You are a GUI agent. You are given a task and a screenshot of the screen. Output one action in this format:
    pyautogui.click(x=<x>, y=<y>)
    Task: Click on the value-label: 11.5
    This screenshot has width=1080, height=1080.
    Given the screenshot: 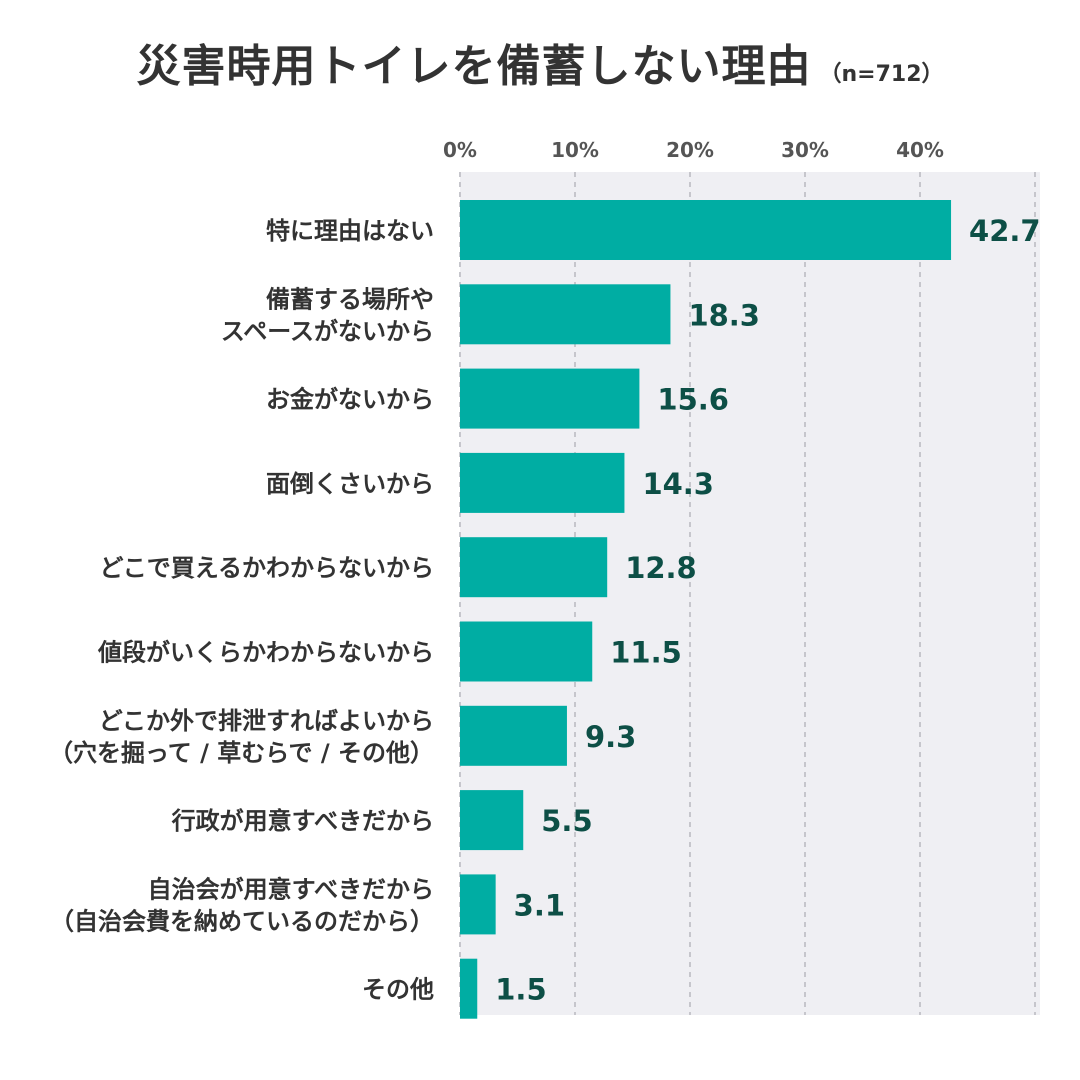 What is the action you would take?
    pyautogui.click(x=646, y=653)
    